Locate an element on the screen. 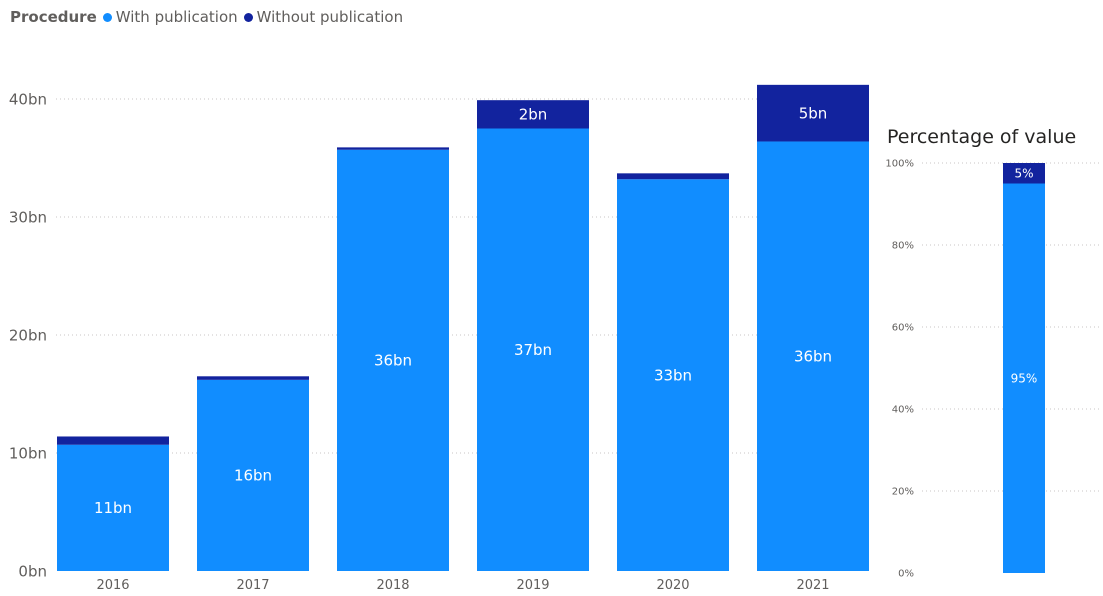 The height and width of the screenshot is (596, 1103). y-tick-label-main-0: 0bn is located at coordinates (32, 571).